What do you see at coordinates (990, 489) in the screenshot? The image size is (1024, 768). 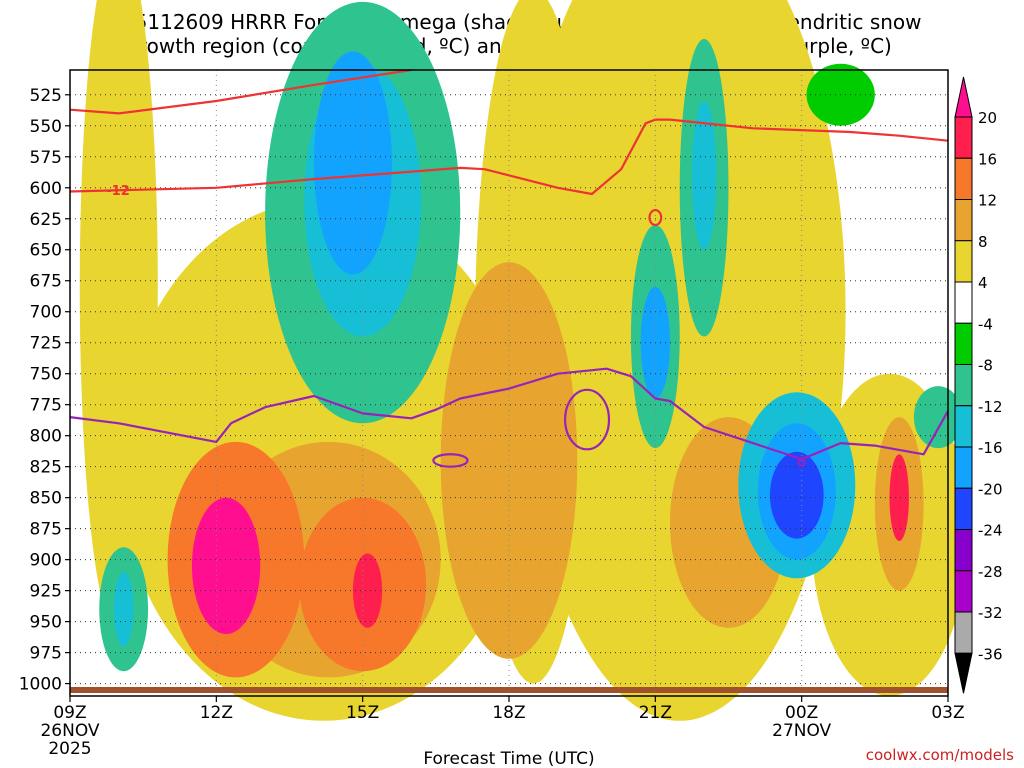 I see `colorbar-label-9: -20` at bounding box center [990, 489].